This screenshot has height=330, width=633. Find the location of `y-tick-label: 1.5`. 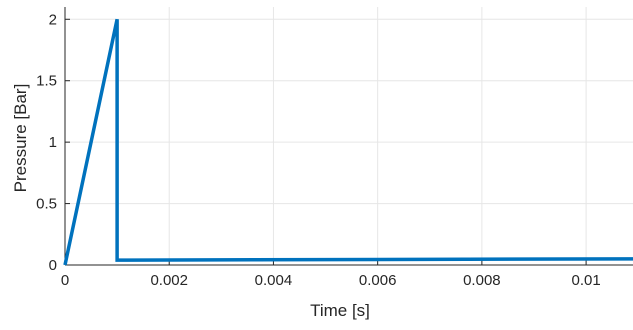

y-tick-label: 1.5 is located at coordinates (46, 81).